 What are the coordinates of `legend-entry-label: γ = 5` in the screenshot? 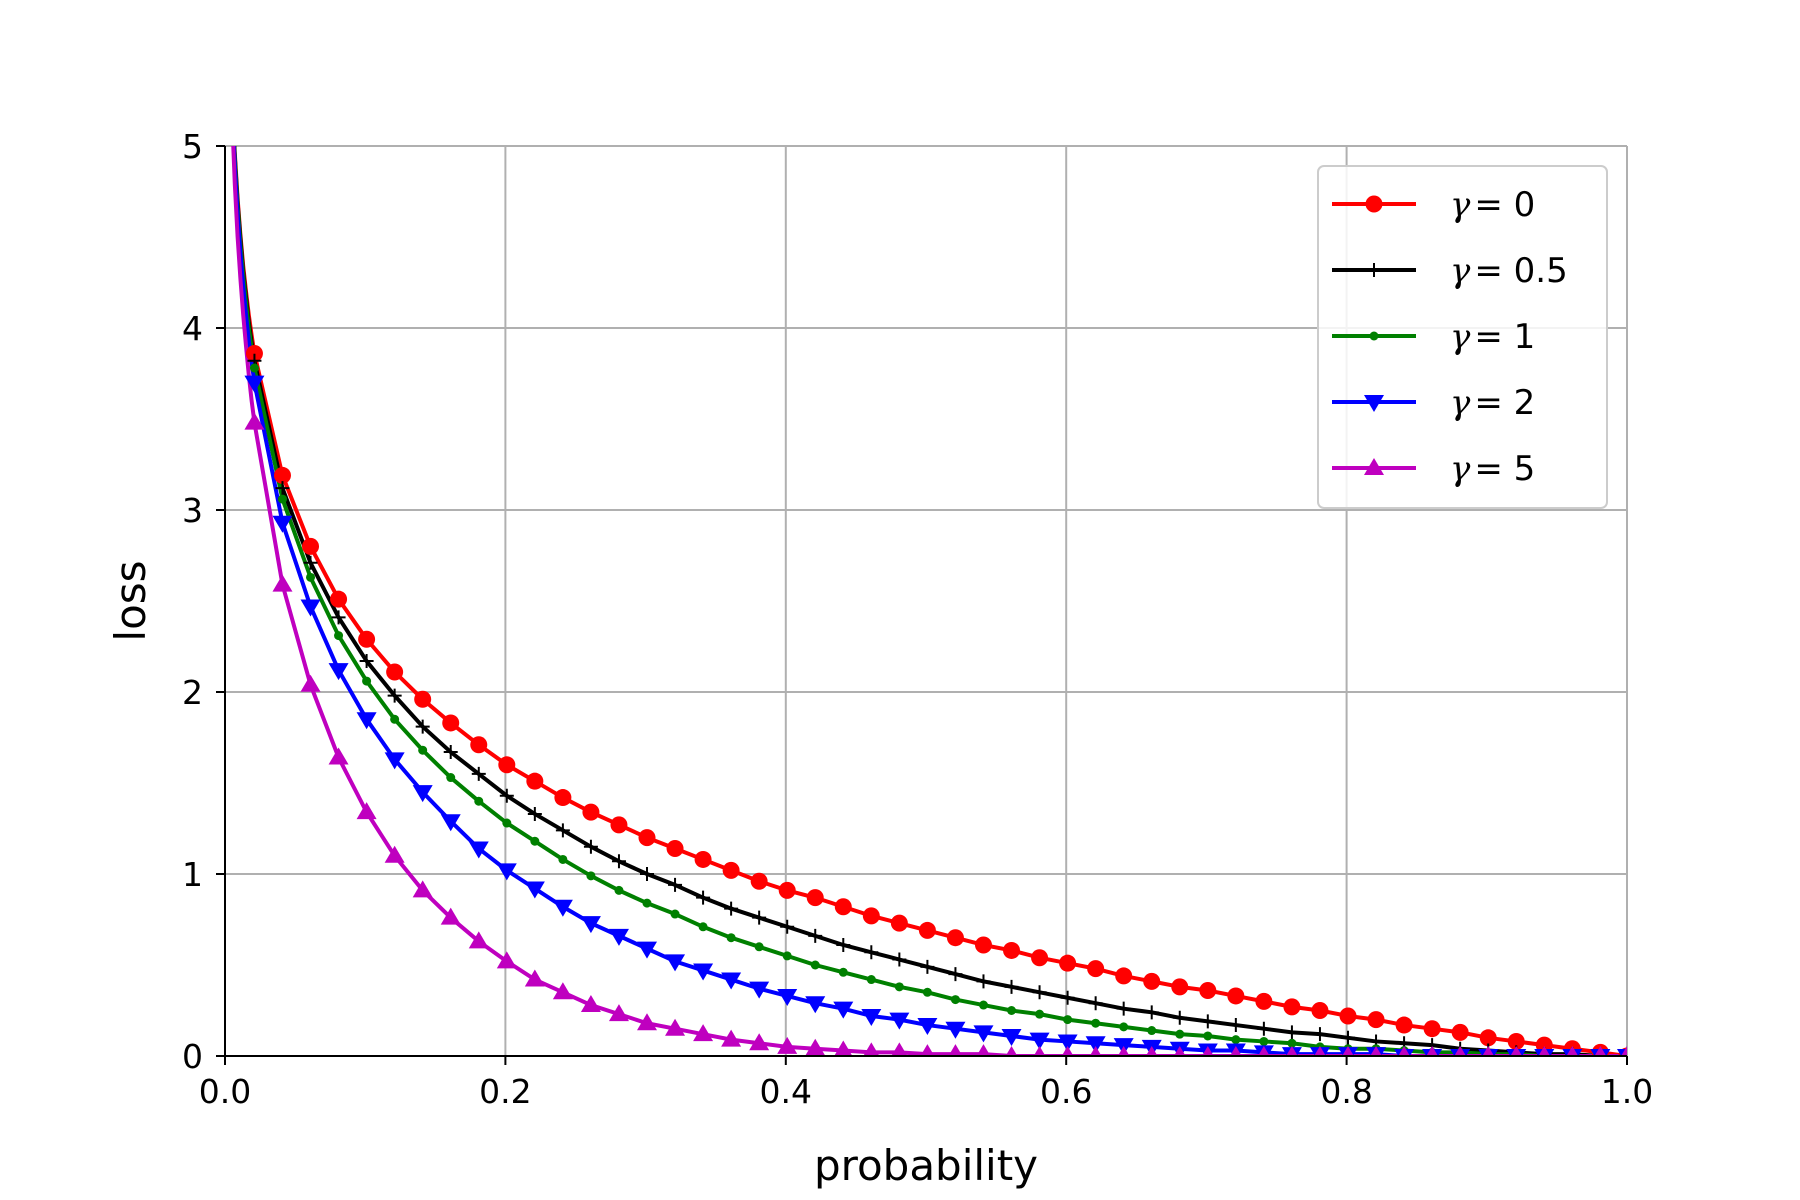 It's located at (1492, 469).